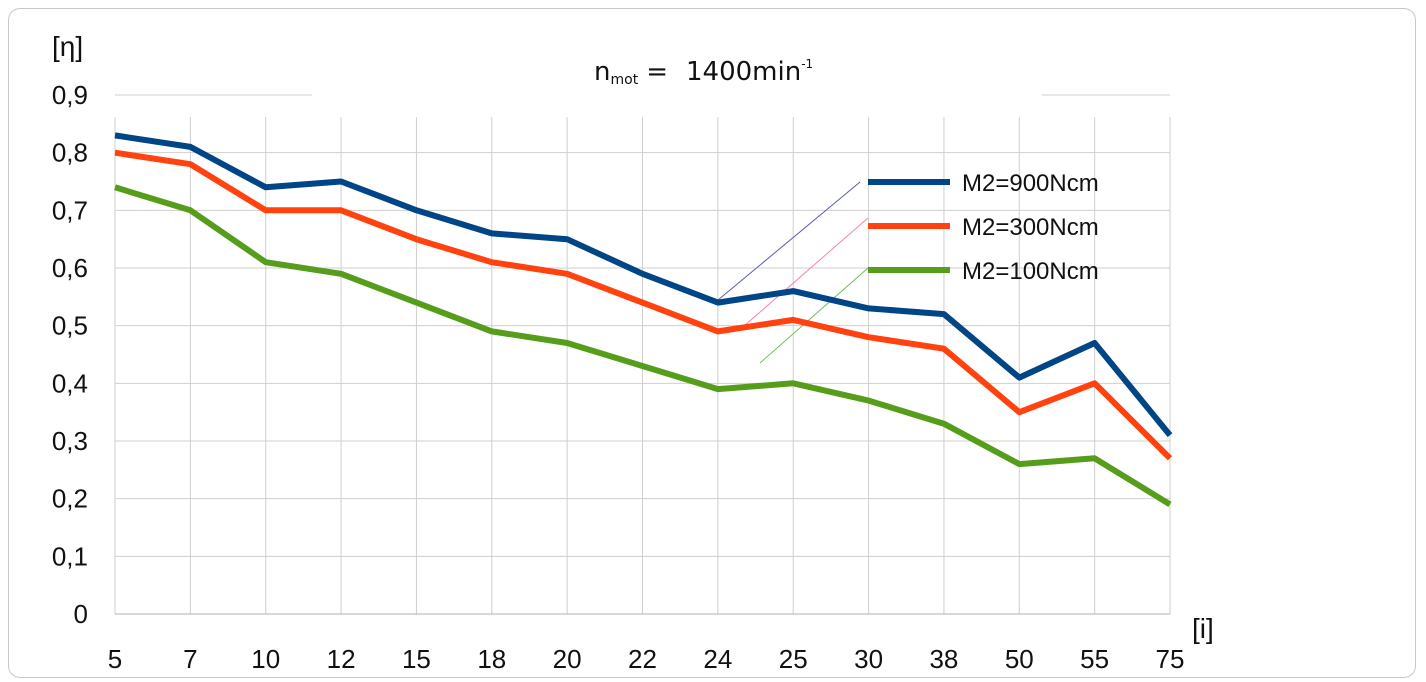 Image resolution: width=1426 pixels, height=682 pixels. I want to click on title-subscript: mot, so click(624, 80).